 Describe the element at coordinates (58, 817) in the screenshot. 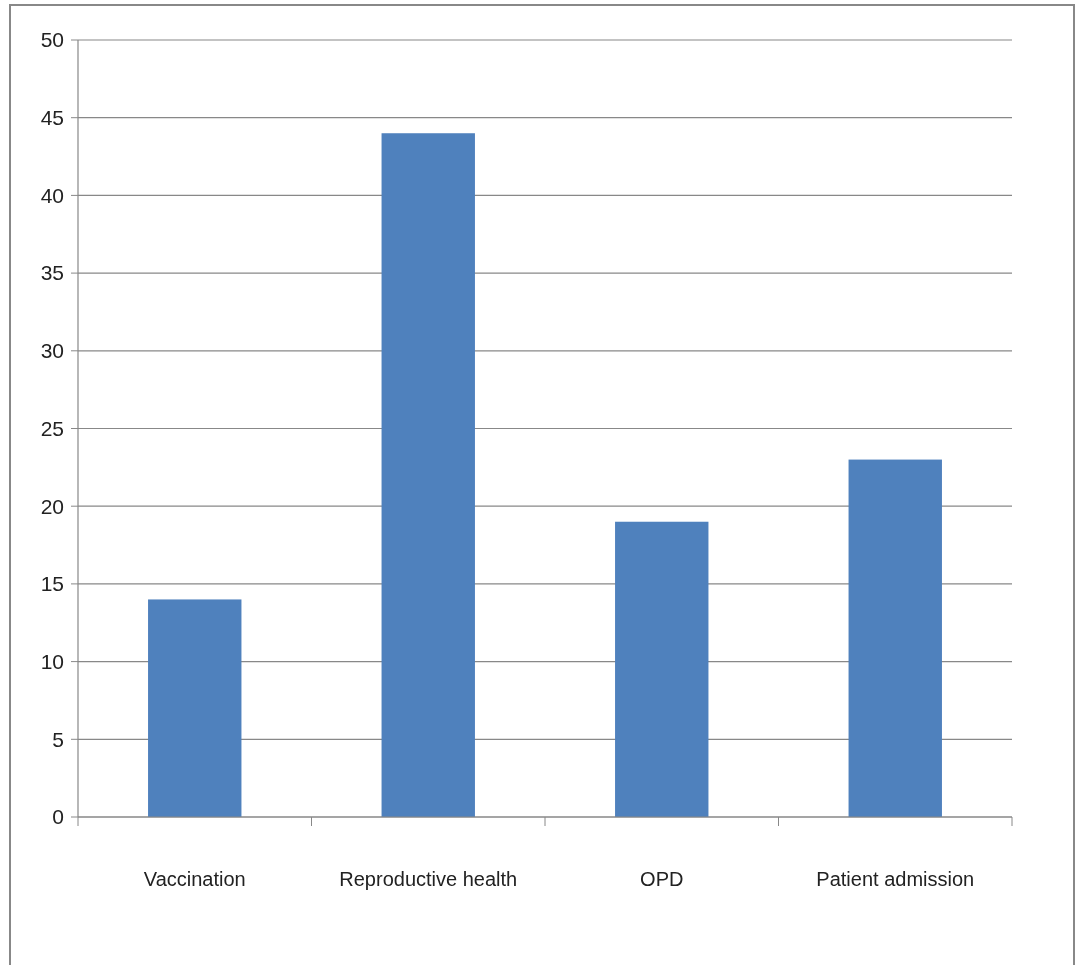

I see `y-tick-label: 0` at that location.